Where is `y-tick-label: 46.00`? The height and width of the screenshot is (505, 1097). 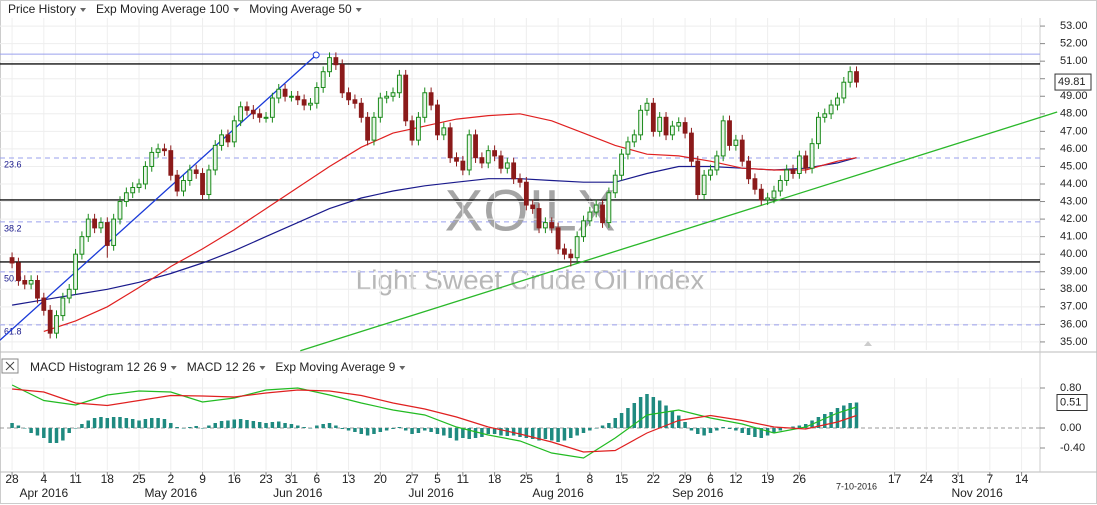
y-tick-label: 46.00 is located at coordinates (1074, 149).